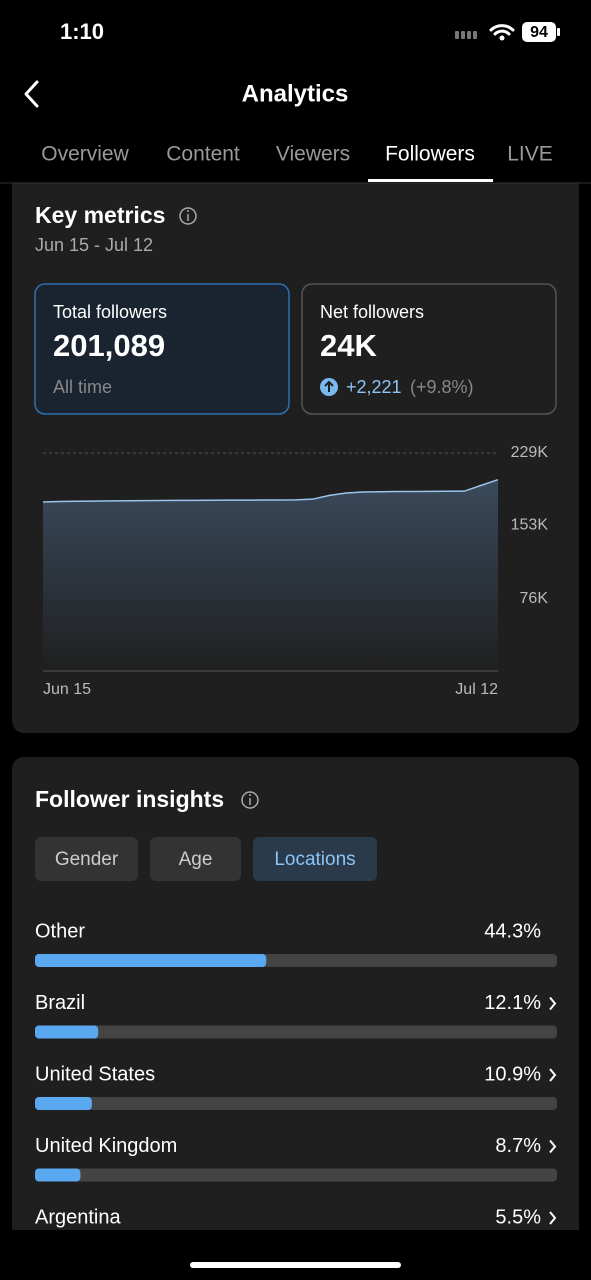  Describe the element at coordinates (110, 312) in the screenshot. I see `card-label: Total followers` at that location.